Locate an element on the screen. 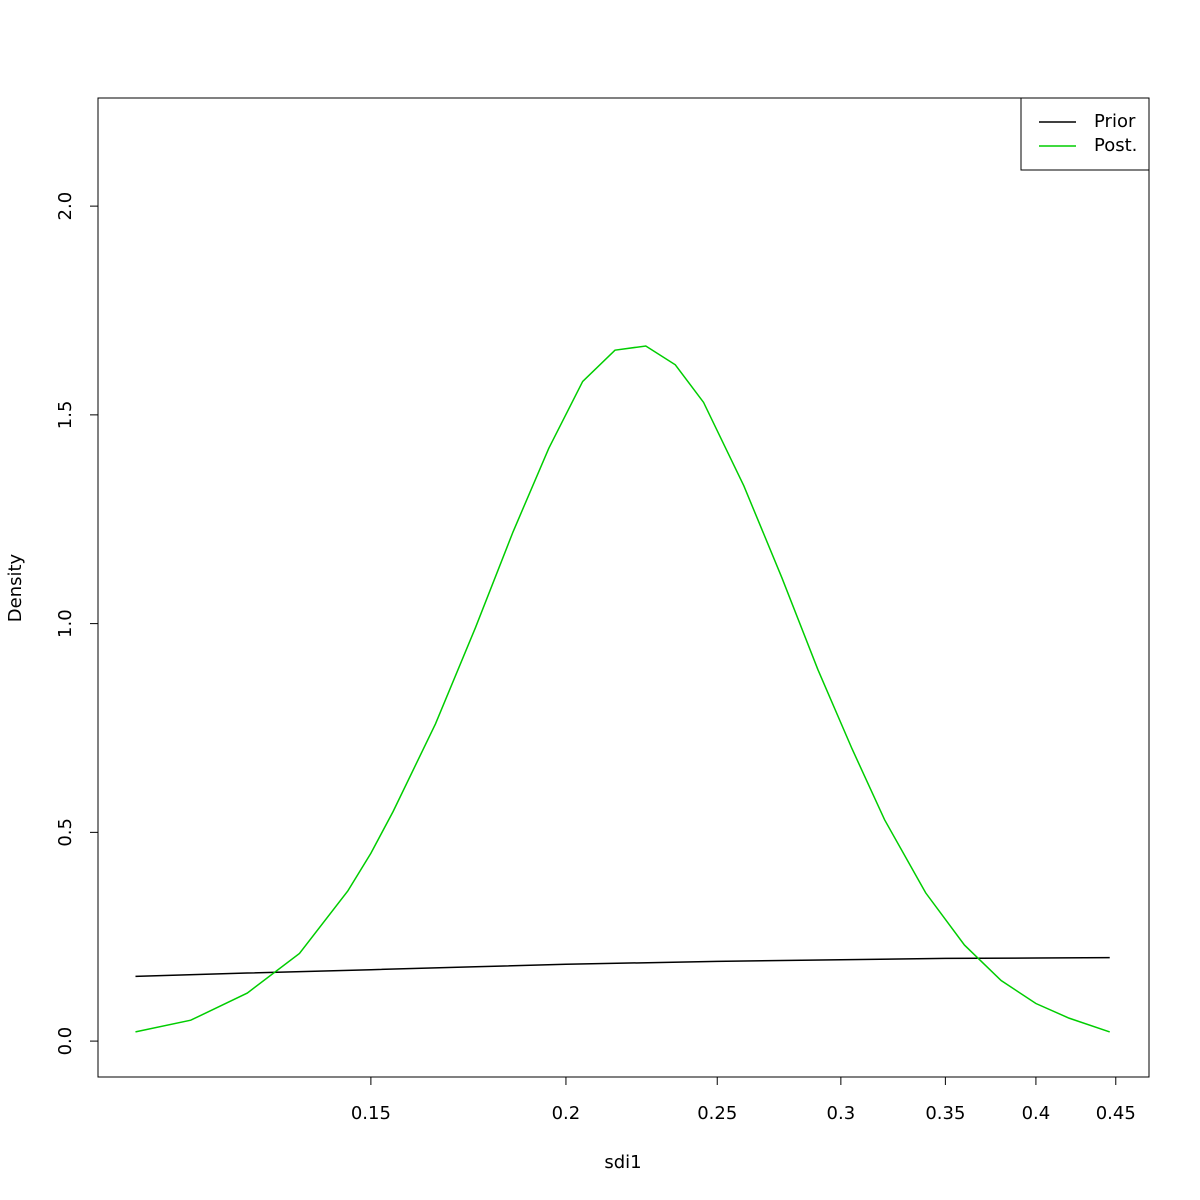  y-axis-label: Density is located at coordinates (15, 587).